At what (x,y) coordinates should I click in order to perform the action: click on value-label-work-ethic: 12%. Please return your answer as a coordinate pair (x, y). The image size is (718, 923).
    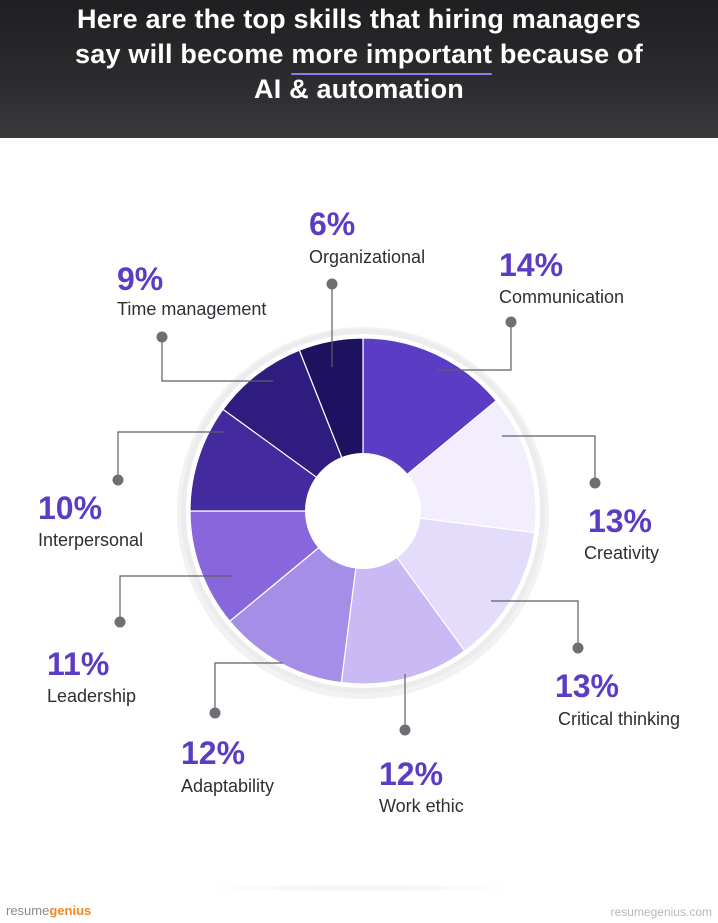
    Looking at the image, I should click on (411, 774).